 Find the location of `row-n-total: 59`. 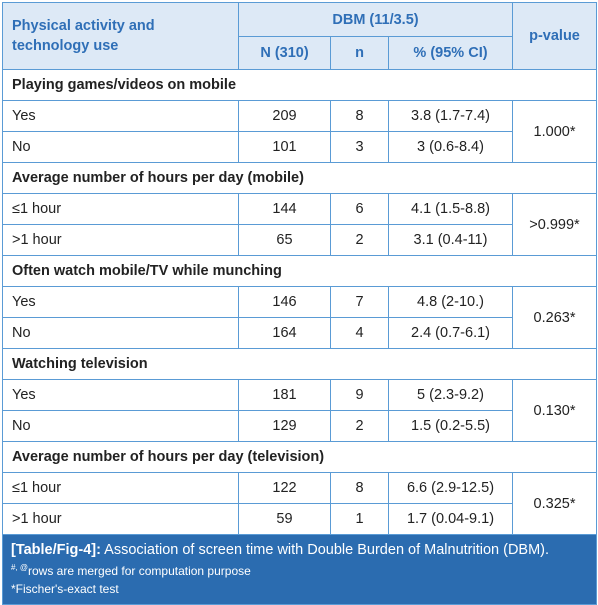

row-n-total: 59 is located at coordinates (284, 519).